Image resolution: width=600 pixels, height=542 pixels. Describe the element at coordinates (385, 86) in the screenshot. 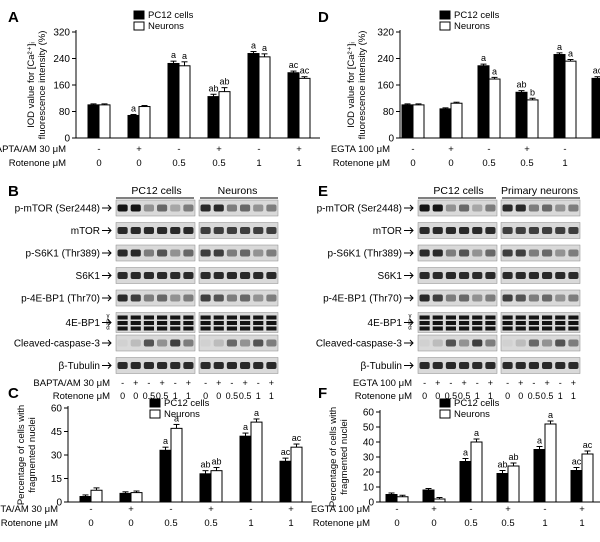

I see `y-tick-label: 160` at that location.